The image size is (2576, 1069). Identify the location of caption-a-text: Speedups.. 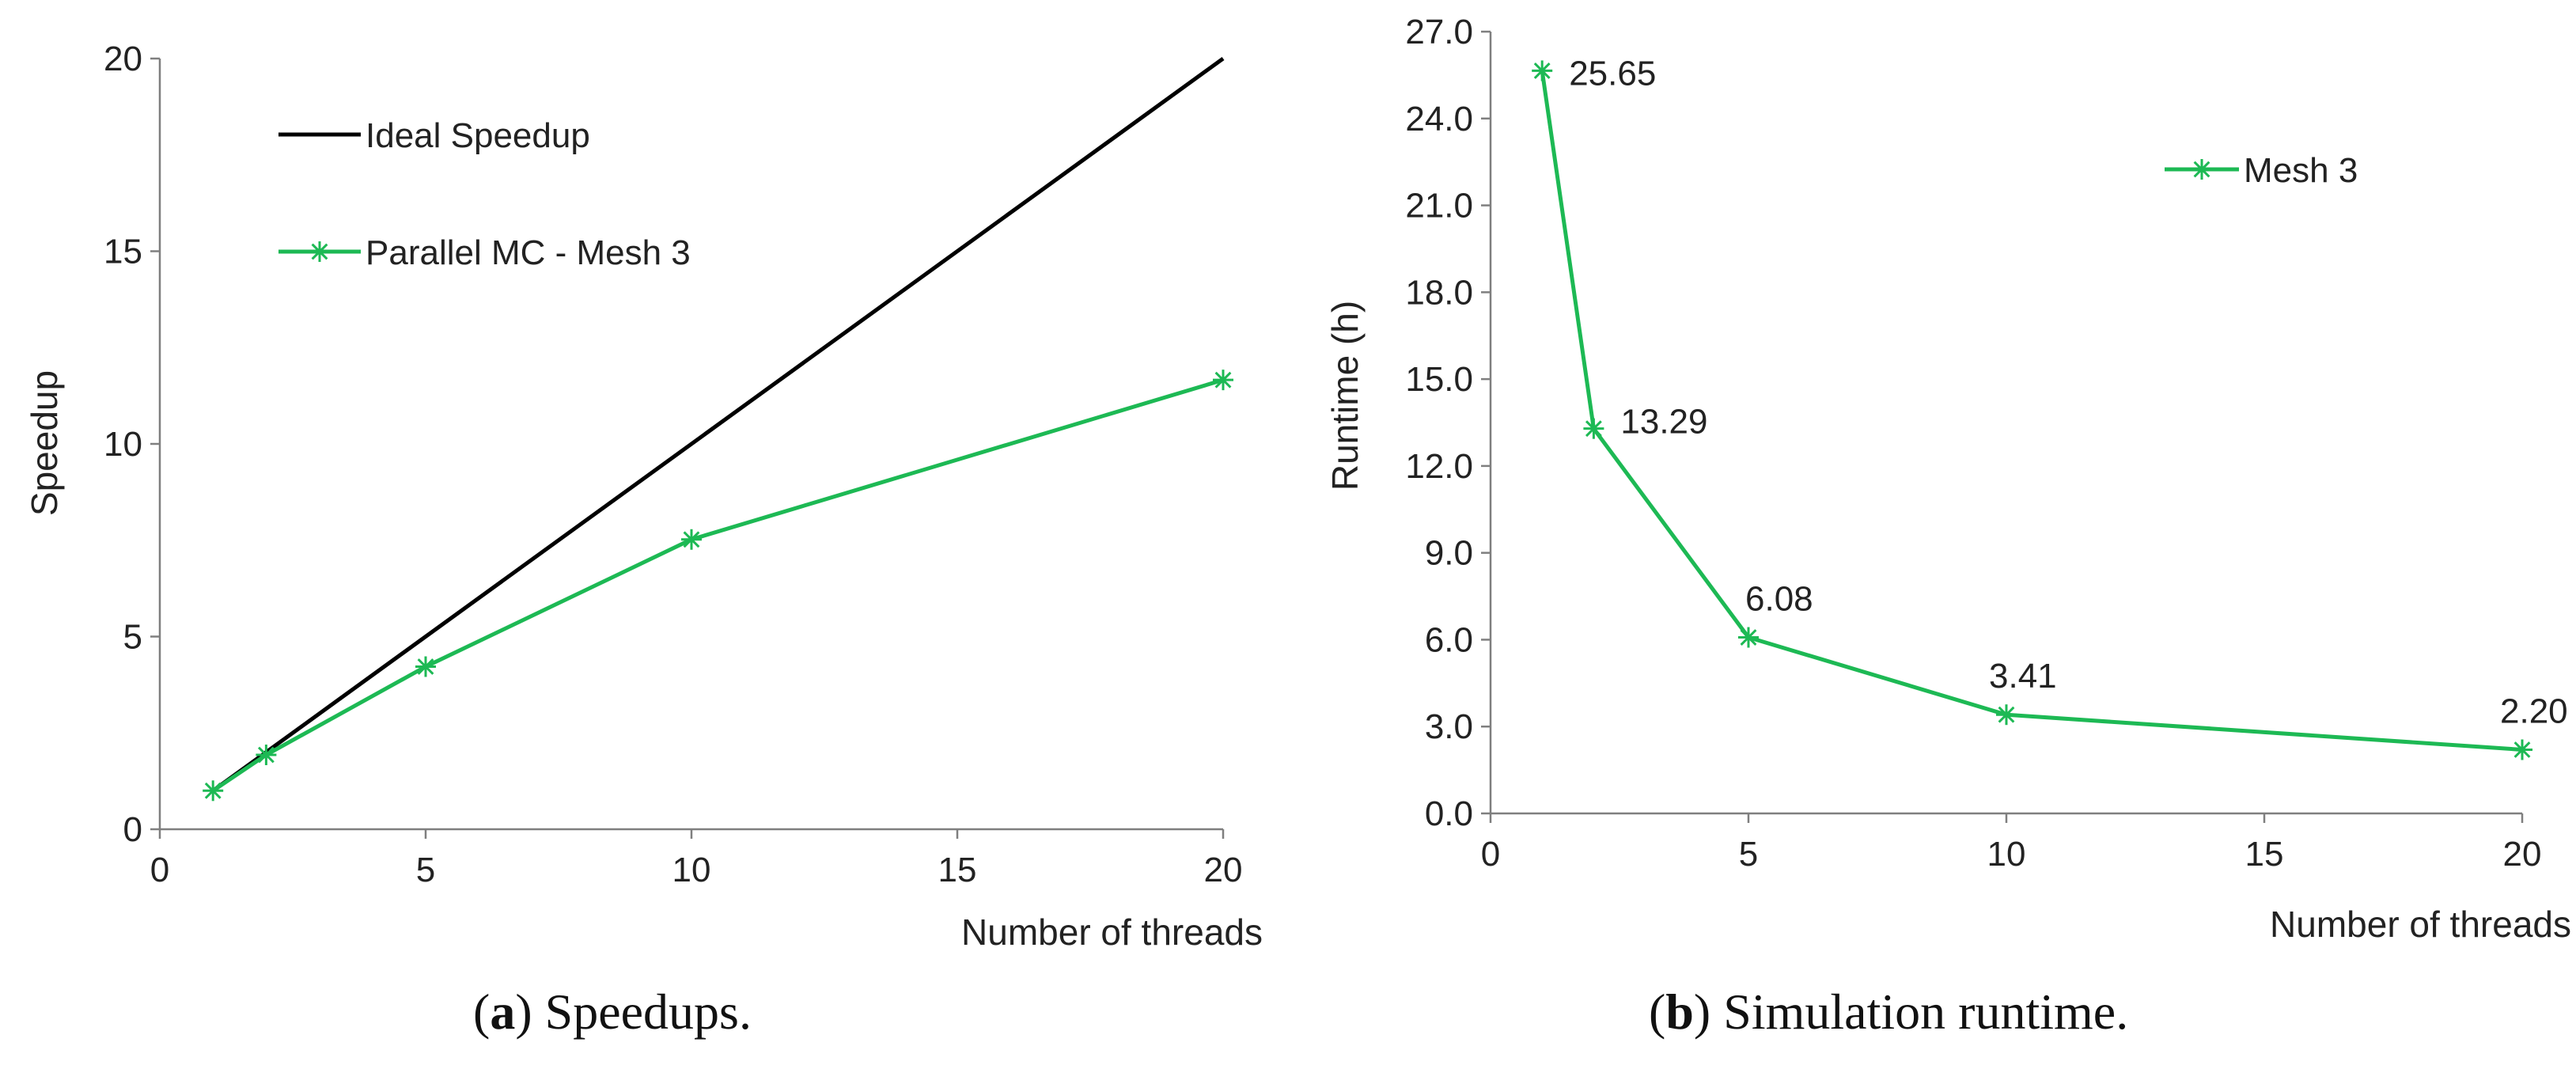
(648, 1012).